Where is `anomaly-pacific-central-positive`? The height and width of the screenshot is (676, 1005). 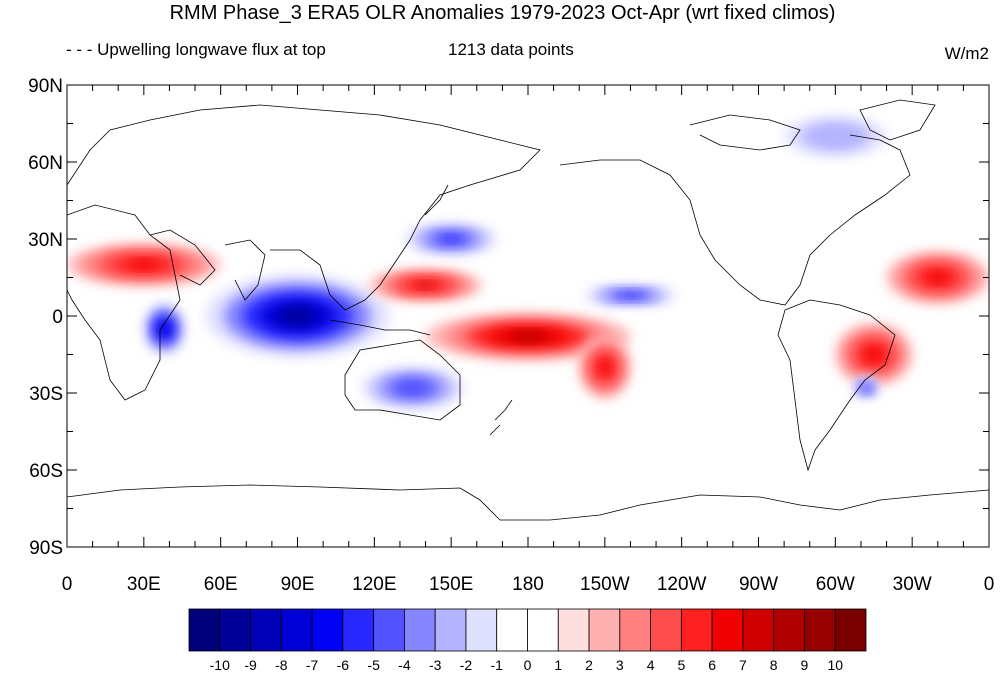
anomaly-pacific-central-positive is located at coordinates (528, 336).